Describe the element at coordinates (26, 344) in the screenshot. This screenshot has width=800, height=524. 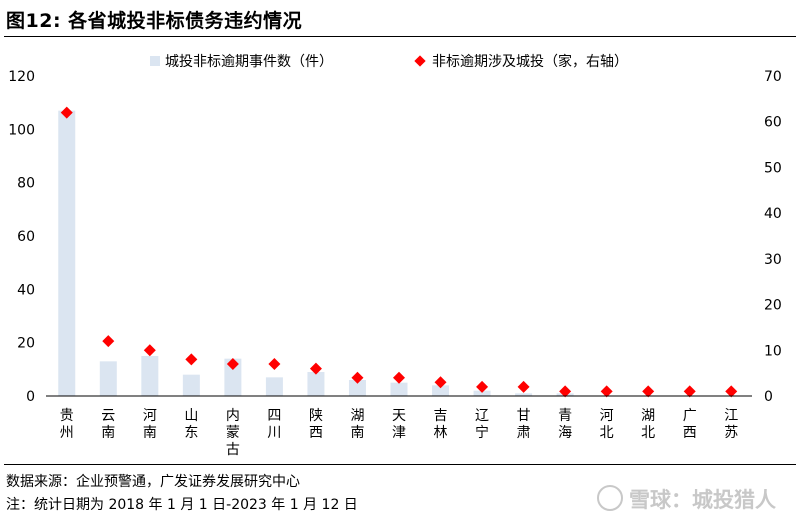
I see `left-tick-label: 20` at that location.